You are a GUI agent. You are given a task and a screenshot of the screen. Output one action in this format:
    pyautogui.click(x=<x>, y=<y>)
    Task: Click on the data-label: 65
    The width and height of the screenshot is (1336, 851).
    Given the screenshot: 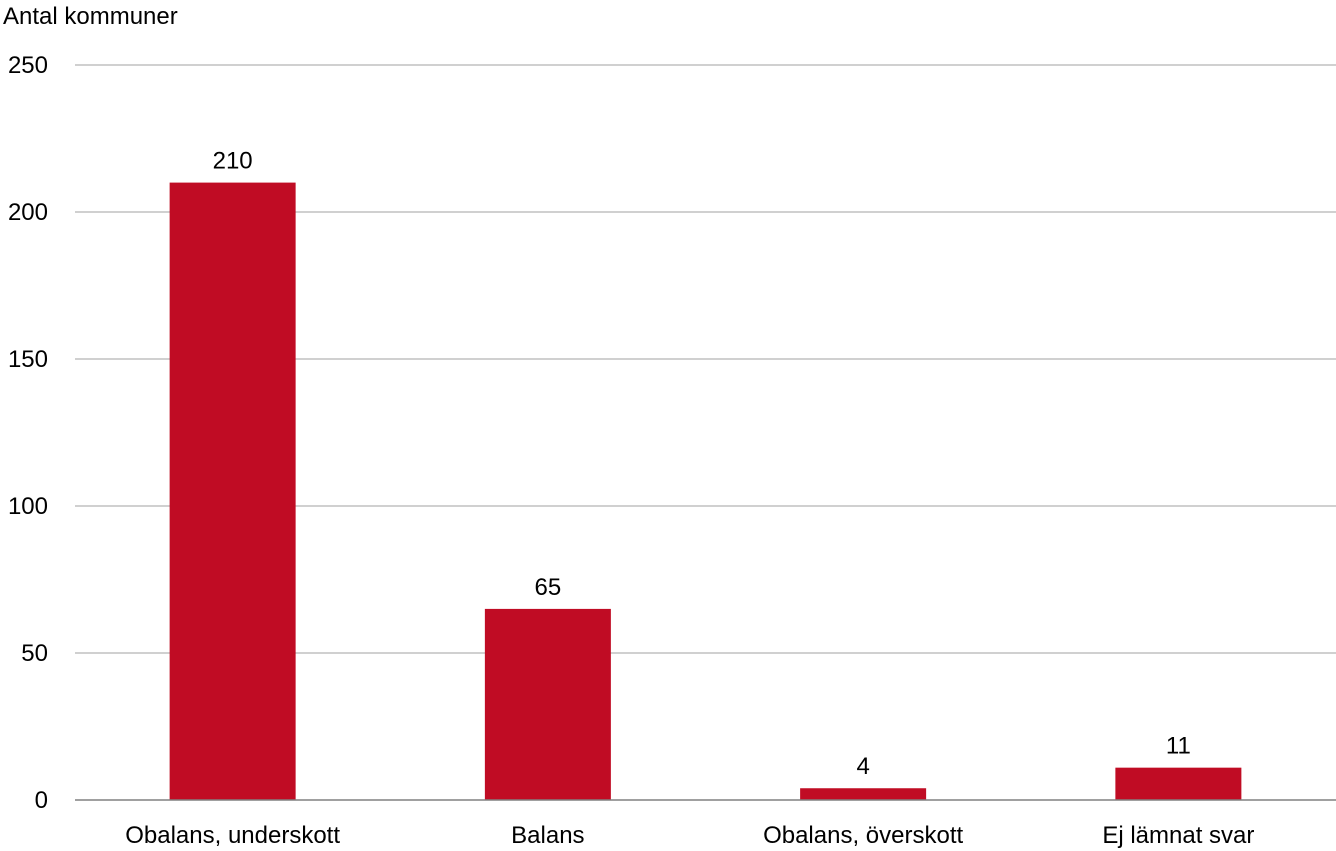 What is the action you would take?
    pyautogui.click(x=548, y=587)
    